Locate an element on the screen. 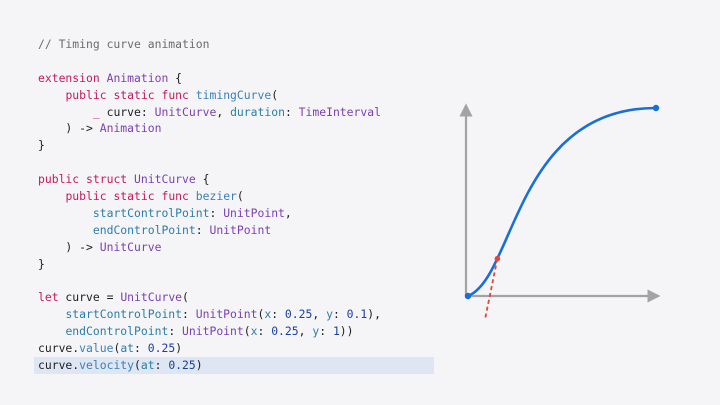  code-token: let is located at coordinates (48, 297).